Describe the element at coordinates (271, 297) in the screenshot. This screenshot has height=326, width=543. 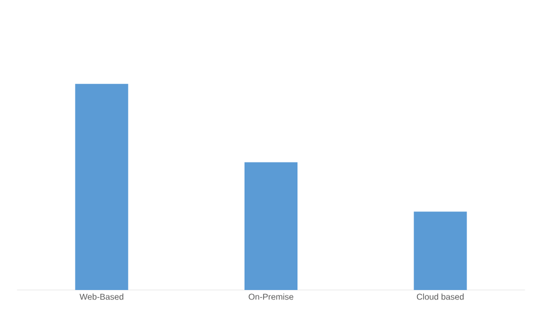
I see `x-tick-label: On-Premise` at that location.